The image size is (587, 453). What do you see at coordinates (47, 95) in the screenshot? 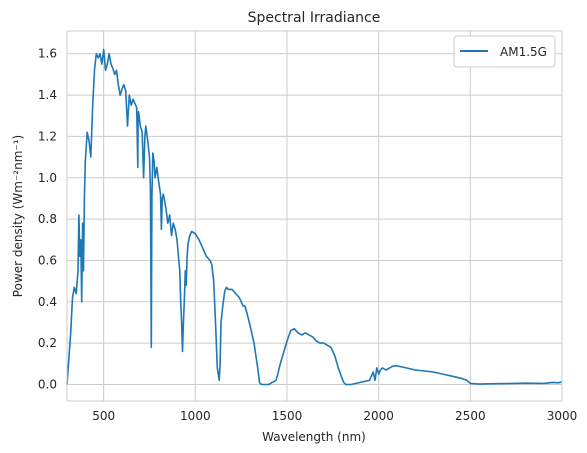
I see `y-tick-label: 1.4` at bounding box center [47, 95].